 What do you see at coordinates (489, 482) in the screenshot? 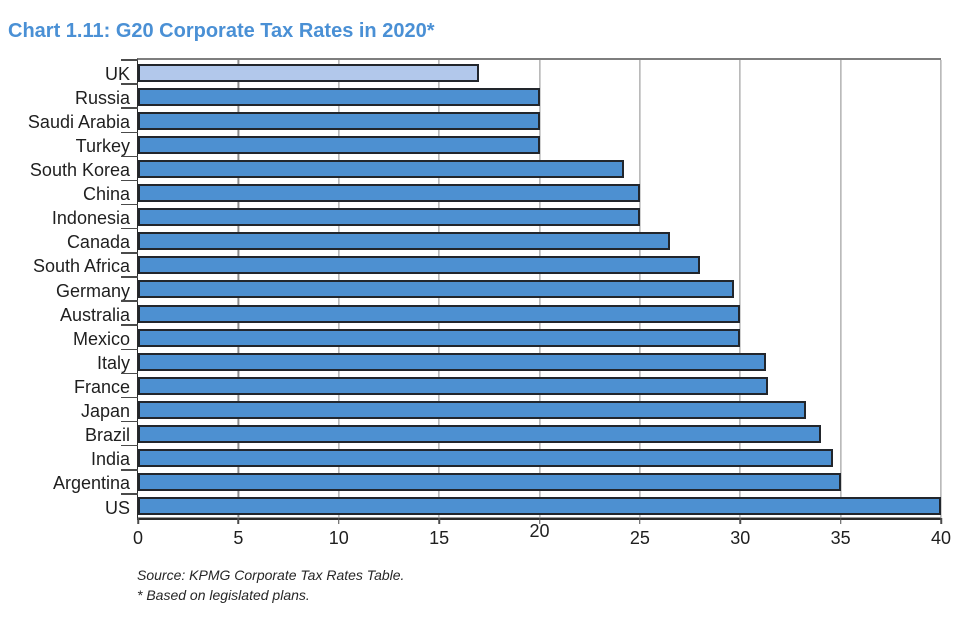
I see `bar-argentina` at bounding box center [489, 482].